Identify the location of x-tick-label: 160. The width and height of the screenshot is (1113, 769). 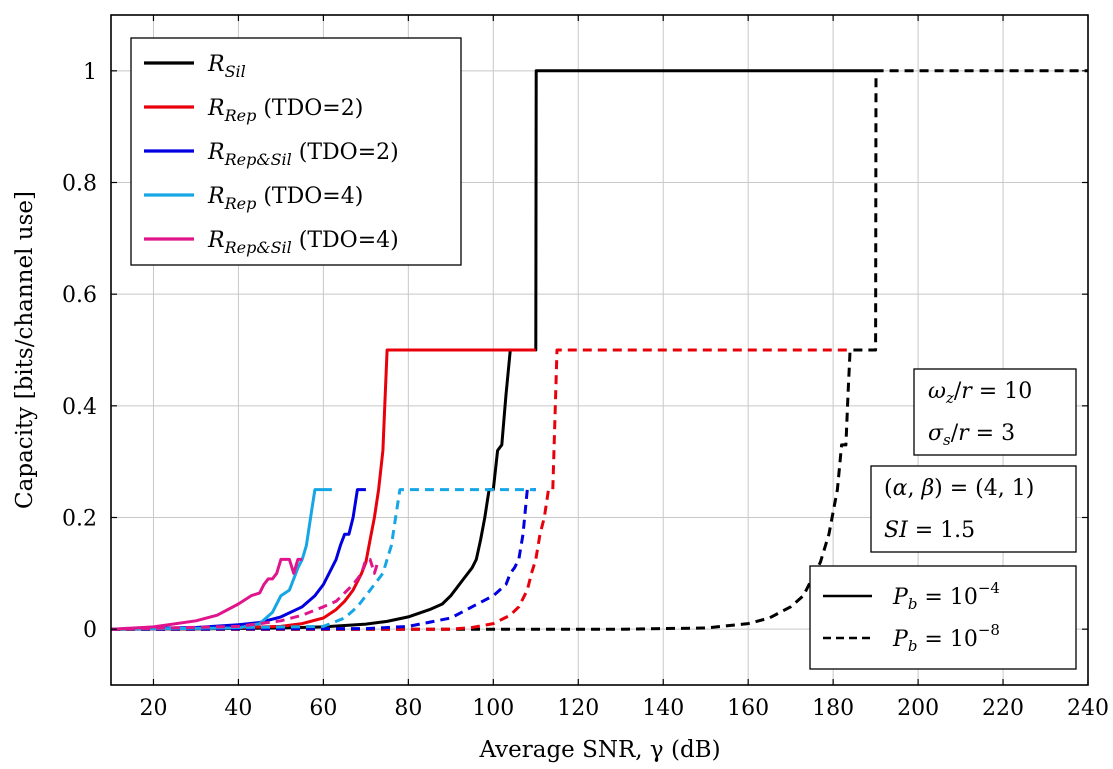
(748, 708).